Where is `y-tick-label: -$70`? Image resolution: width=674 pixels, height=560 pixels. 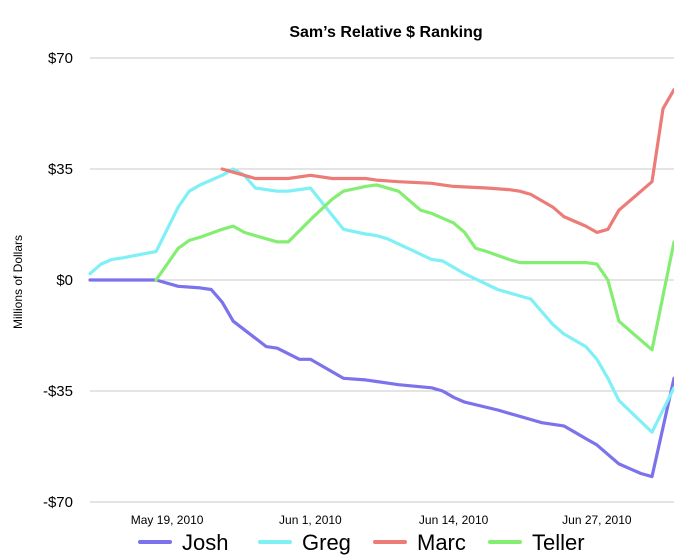
y-tick-label: -$70 is located at coordinates (58, 502).